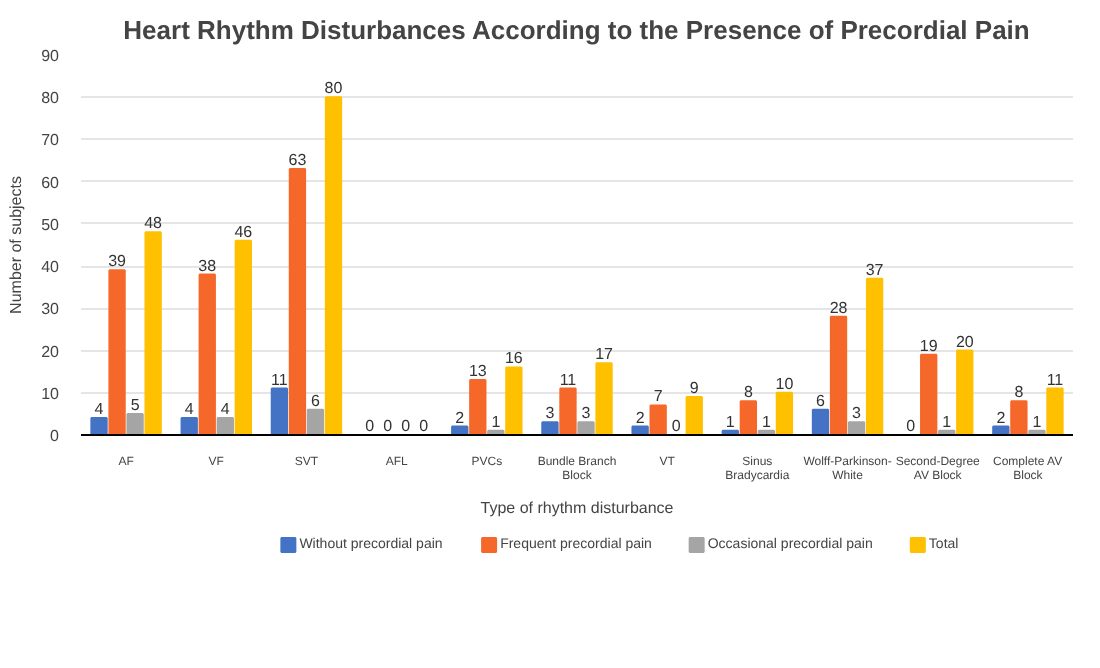  What do you see at coordinates (965, 341) in the screenshot?
I see `data-label: 20` at bounding box center [965, 341].